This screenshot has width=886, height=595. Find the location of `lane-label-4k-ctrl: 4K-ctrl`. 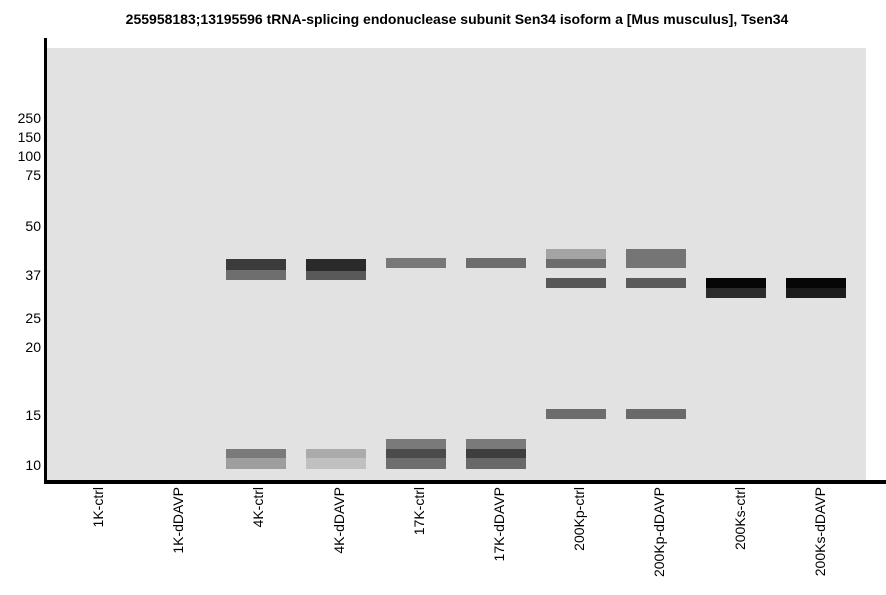

lane-label-4k-ctrl: 4K-ctrl is located at coordinates (258, 507).